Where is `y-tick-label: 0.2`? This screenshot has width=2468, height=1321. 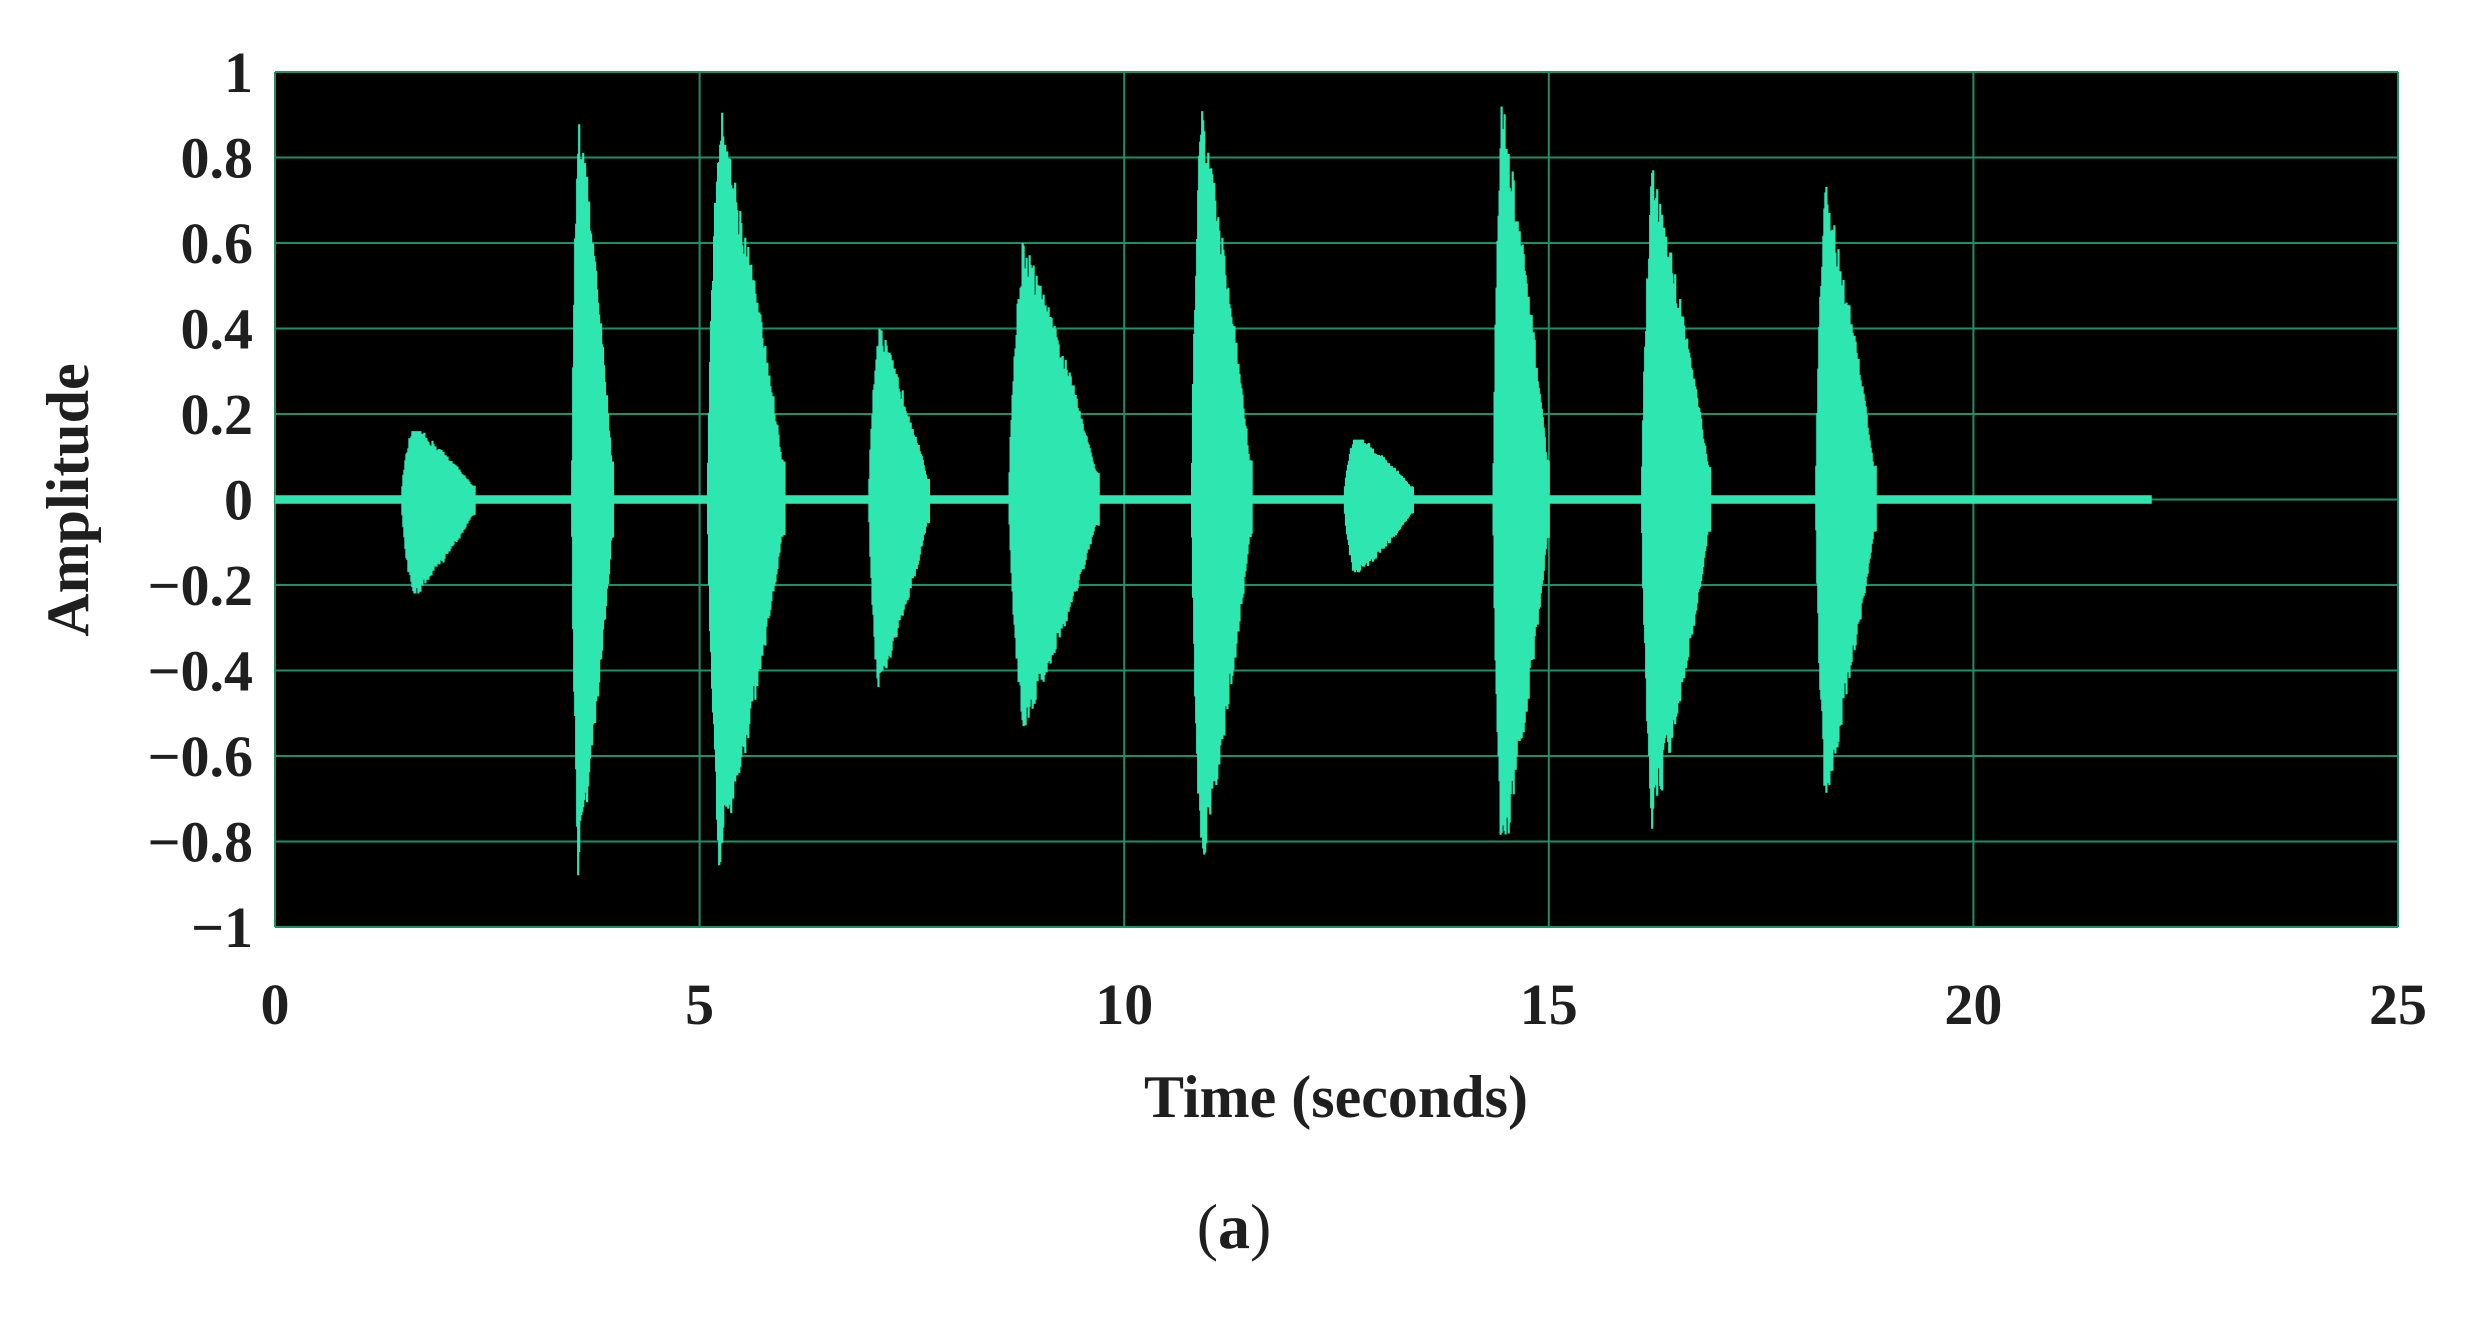
y-tick-label: 0.2 is located at coordinates (217, 414).